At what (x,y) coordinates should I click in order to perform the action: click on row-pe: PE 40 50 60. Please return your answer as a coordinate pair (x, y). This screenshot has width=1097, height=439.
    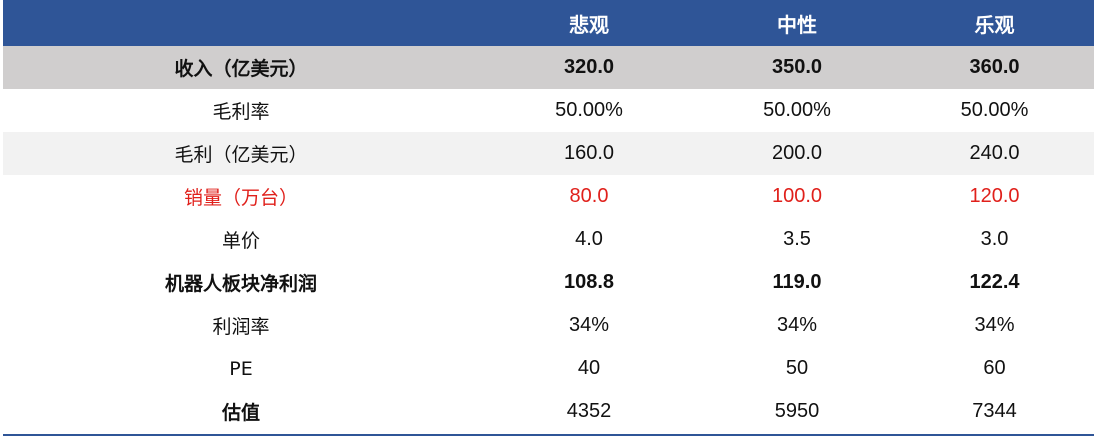
    Looking at the image, I should click on (548, 368).